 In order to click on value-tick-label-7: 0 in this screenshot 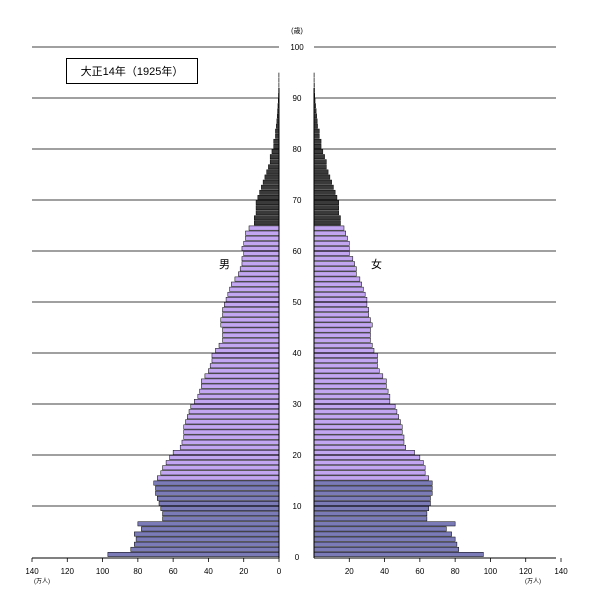, I will do `click(279, 571)`.